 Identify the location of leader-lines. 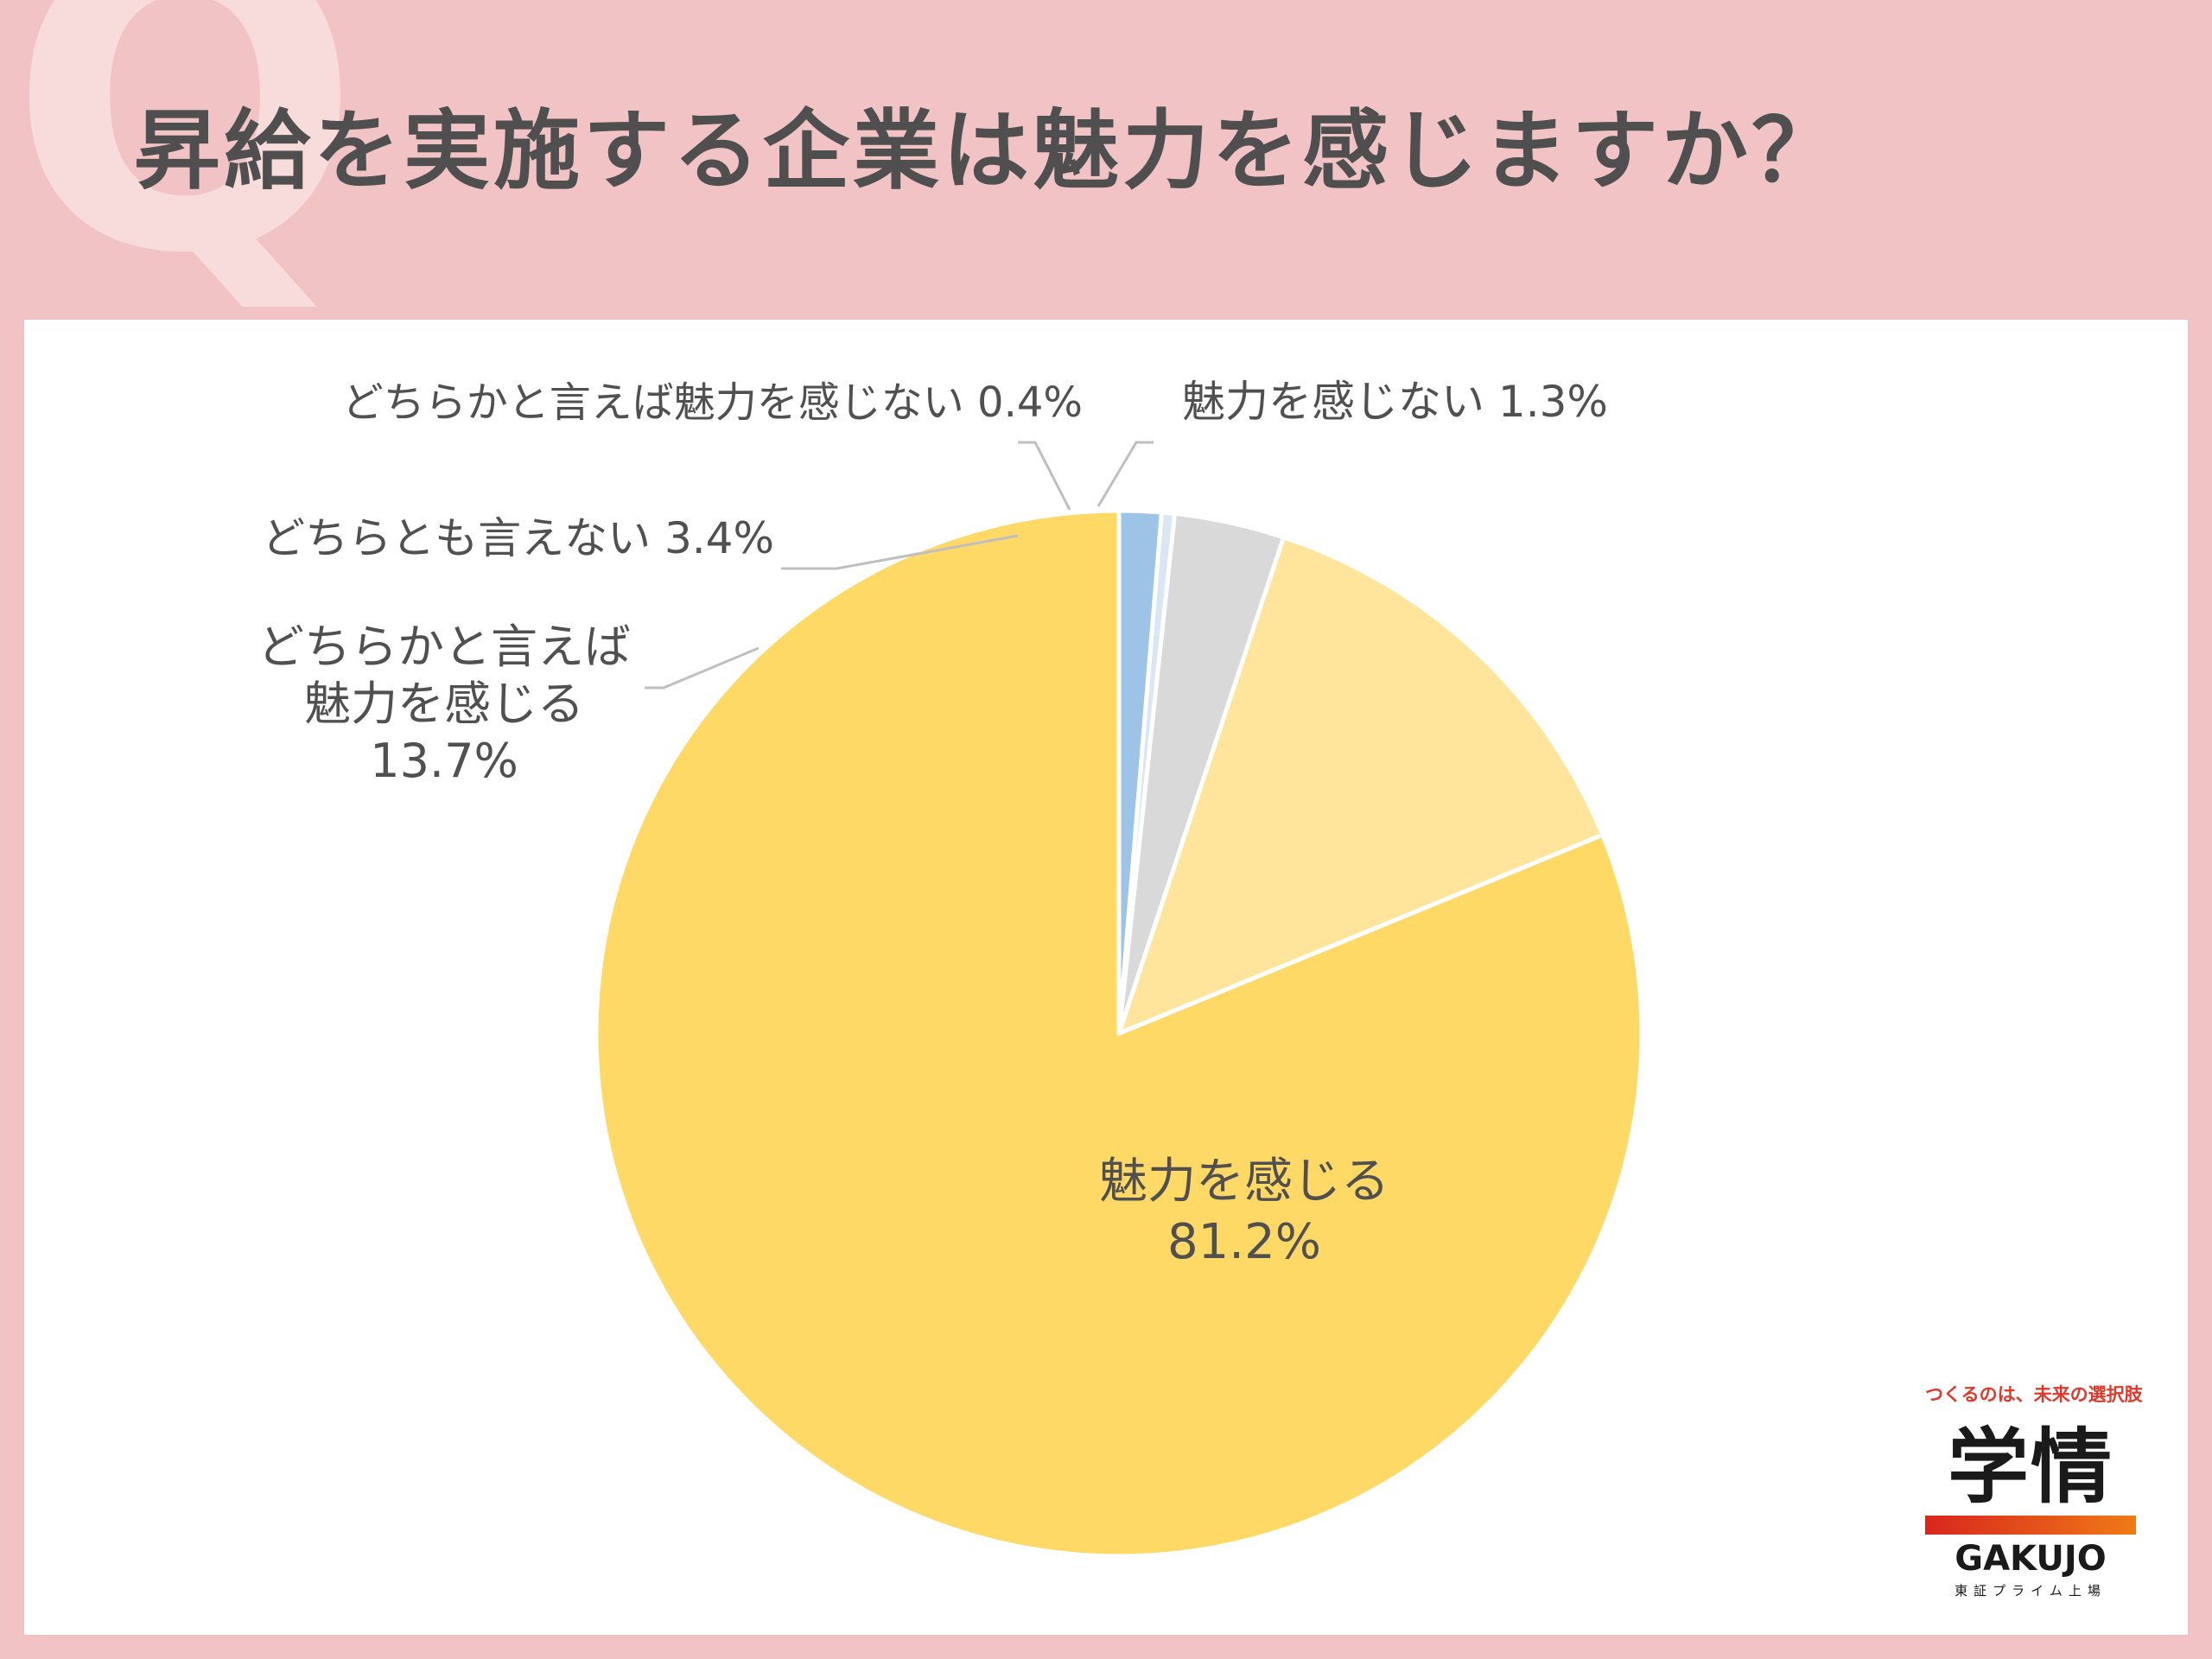
(899, 565).